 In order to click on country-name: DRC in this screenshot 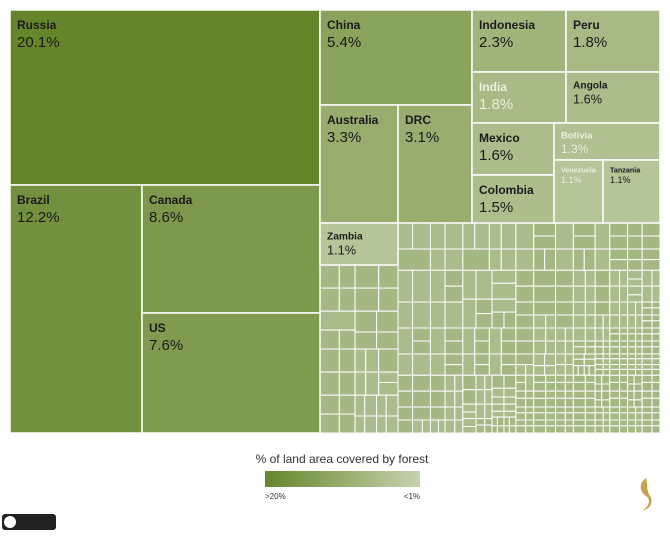, I will do `click(418, 120)`.